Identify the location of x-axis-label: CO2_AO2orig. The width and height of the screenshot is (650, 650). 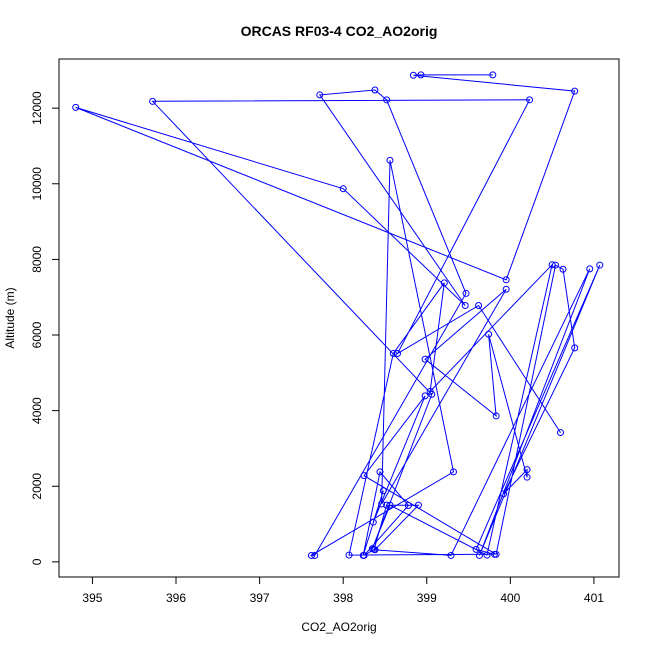
(338, 627).